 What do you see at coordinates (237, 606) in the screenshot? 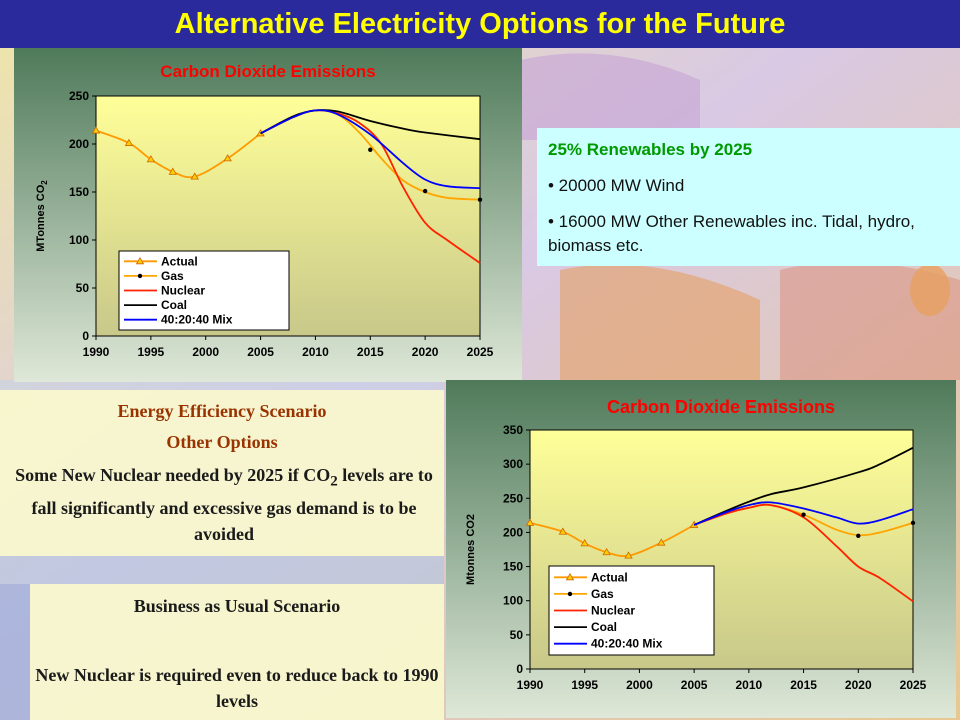
I see `bau-title: Business as Usual Scenario` at bounding box center [237, 606].